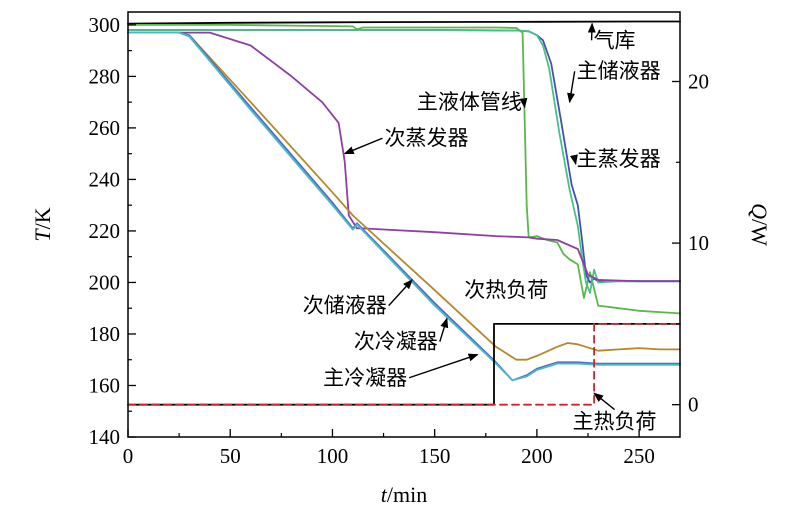 The height and width of the screenshot is (512, 800). Describe the element at coordinates (105, 179) in the screenshot. I see `y-left-tick-label: 240` at that location.